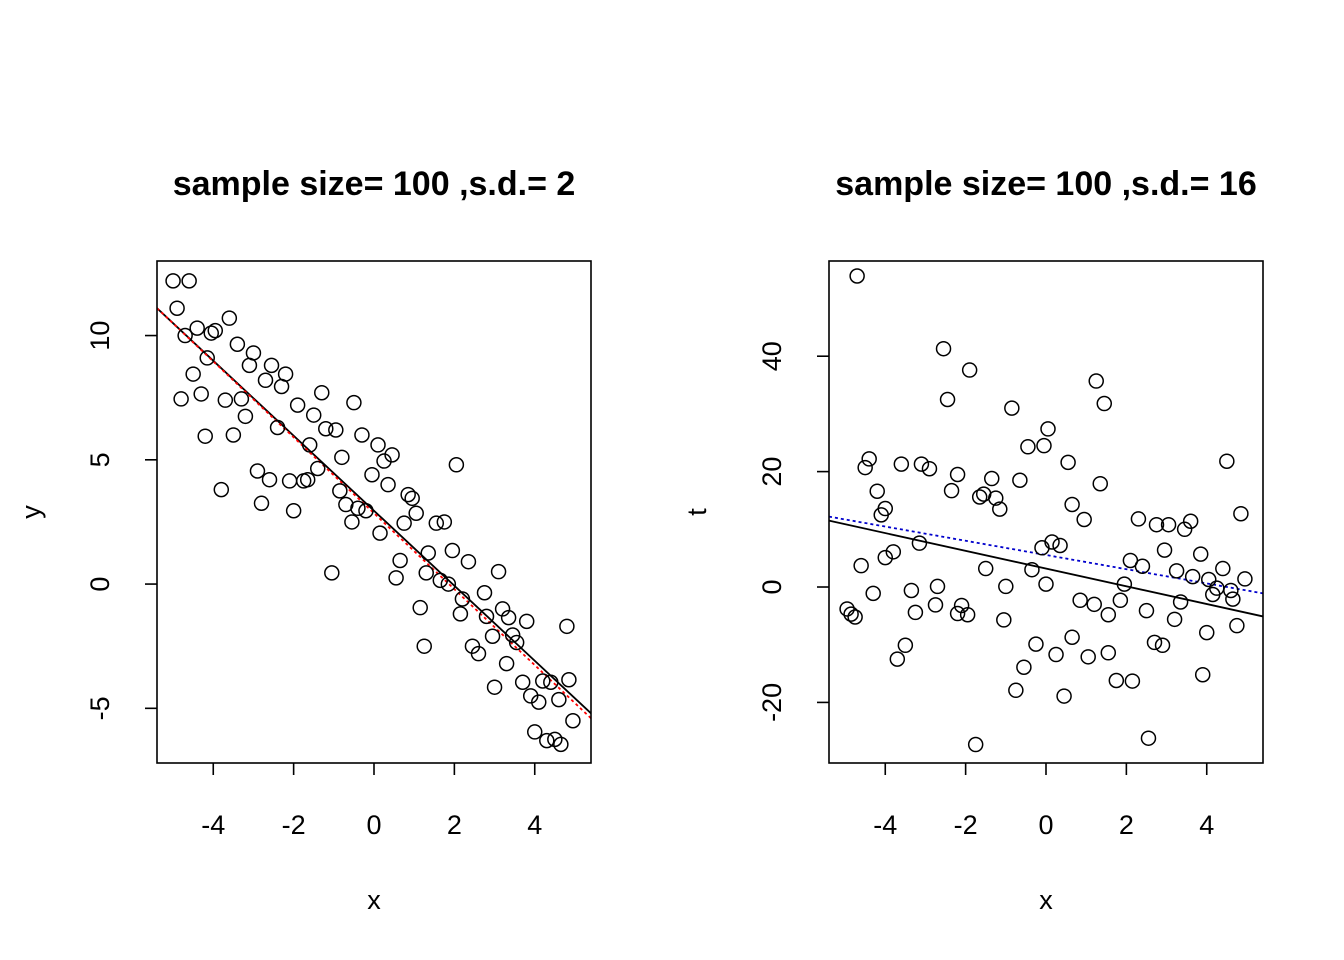 This screenshot has width=1344, height=960. Describe the element at coordinates (1046, 555) in the screenshot. I see `right-dotted-regression-line` at that location.